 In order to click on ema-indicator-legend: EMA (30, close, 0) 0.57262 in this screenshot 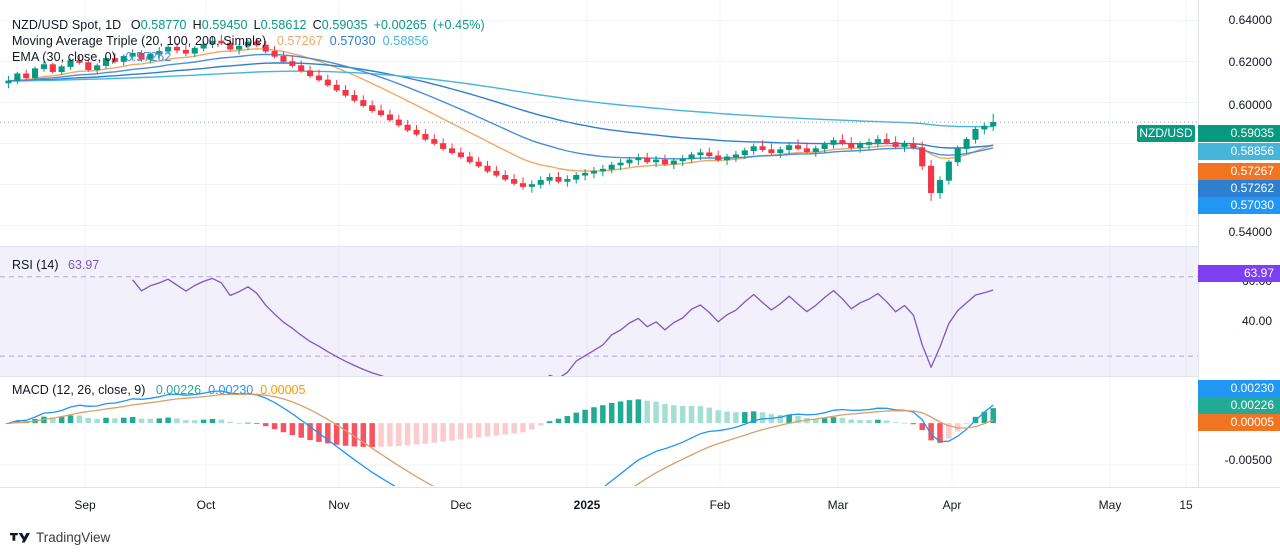, I will do `click(91, 57)`.